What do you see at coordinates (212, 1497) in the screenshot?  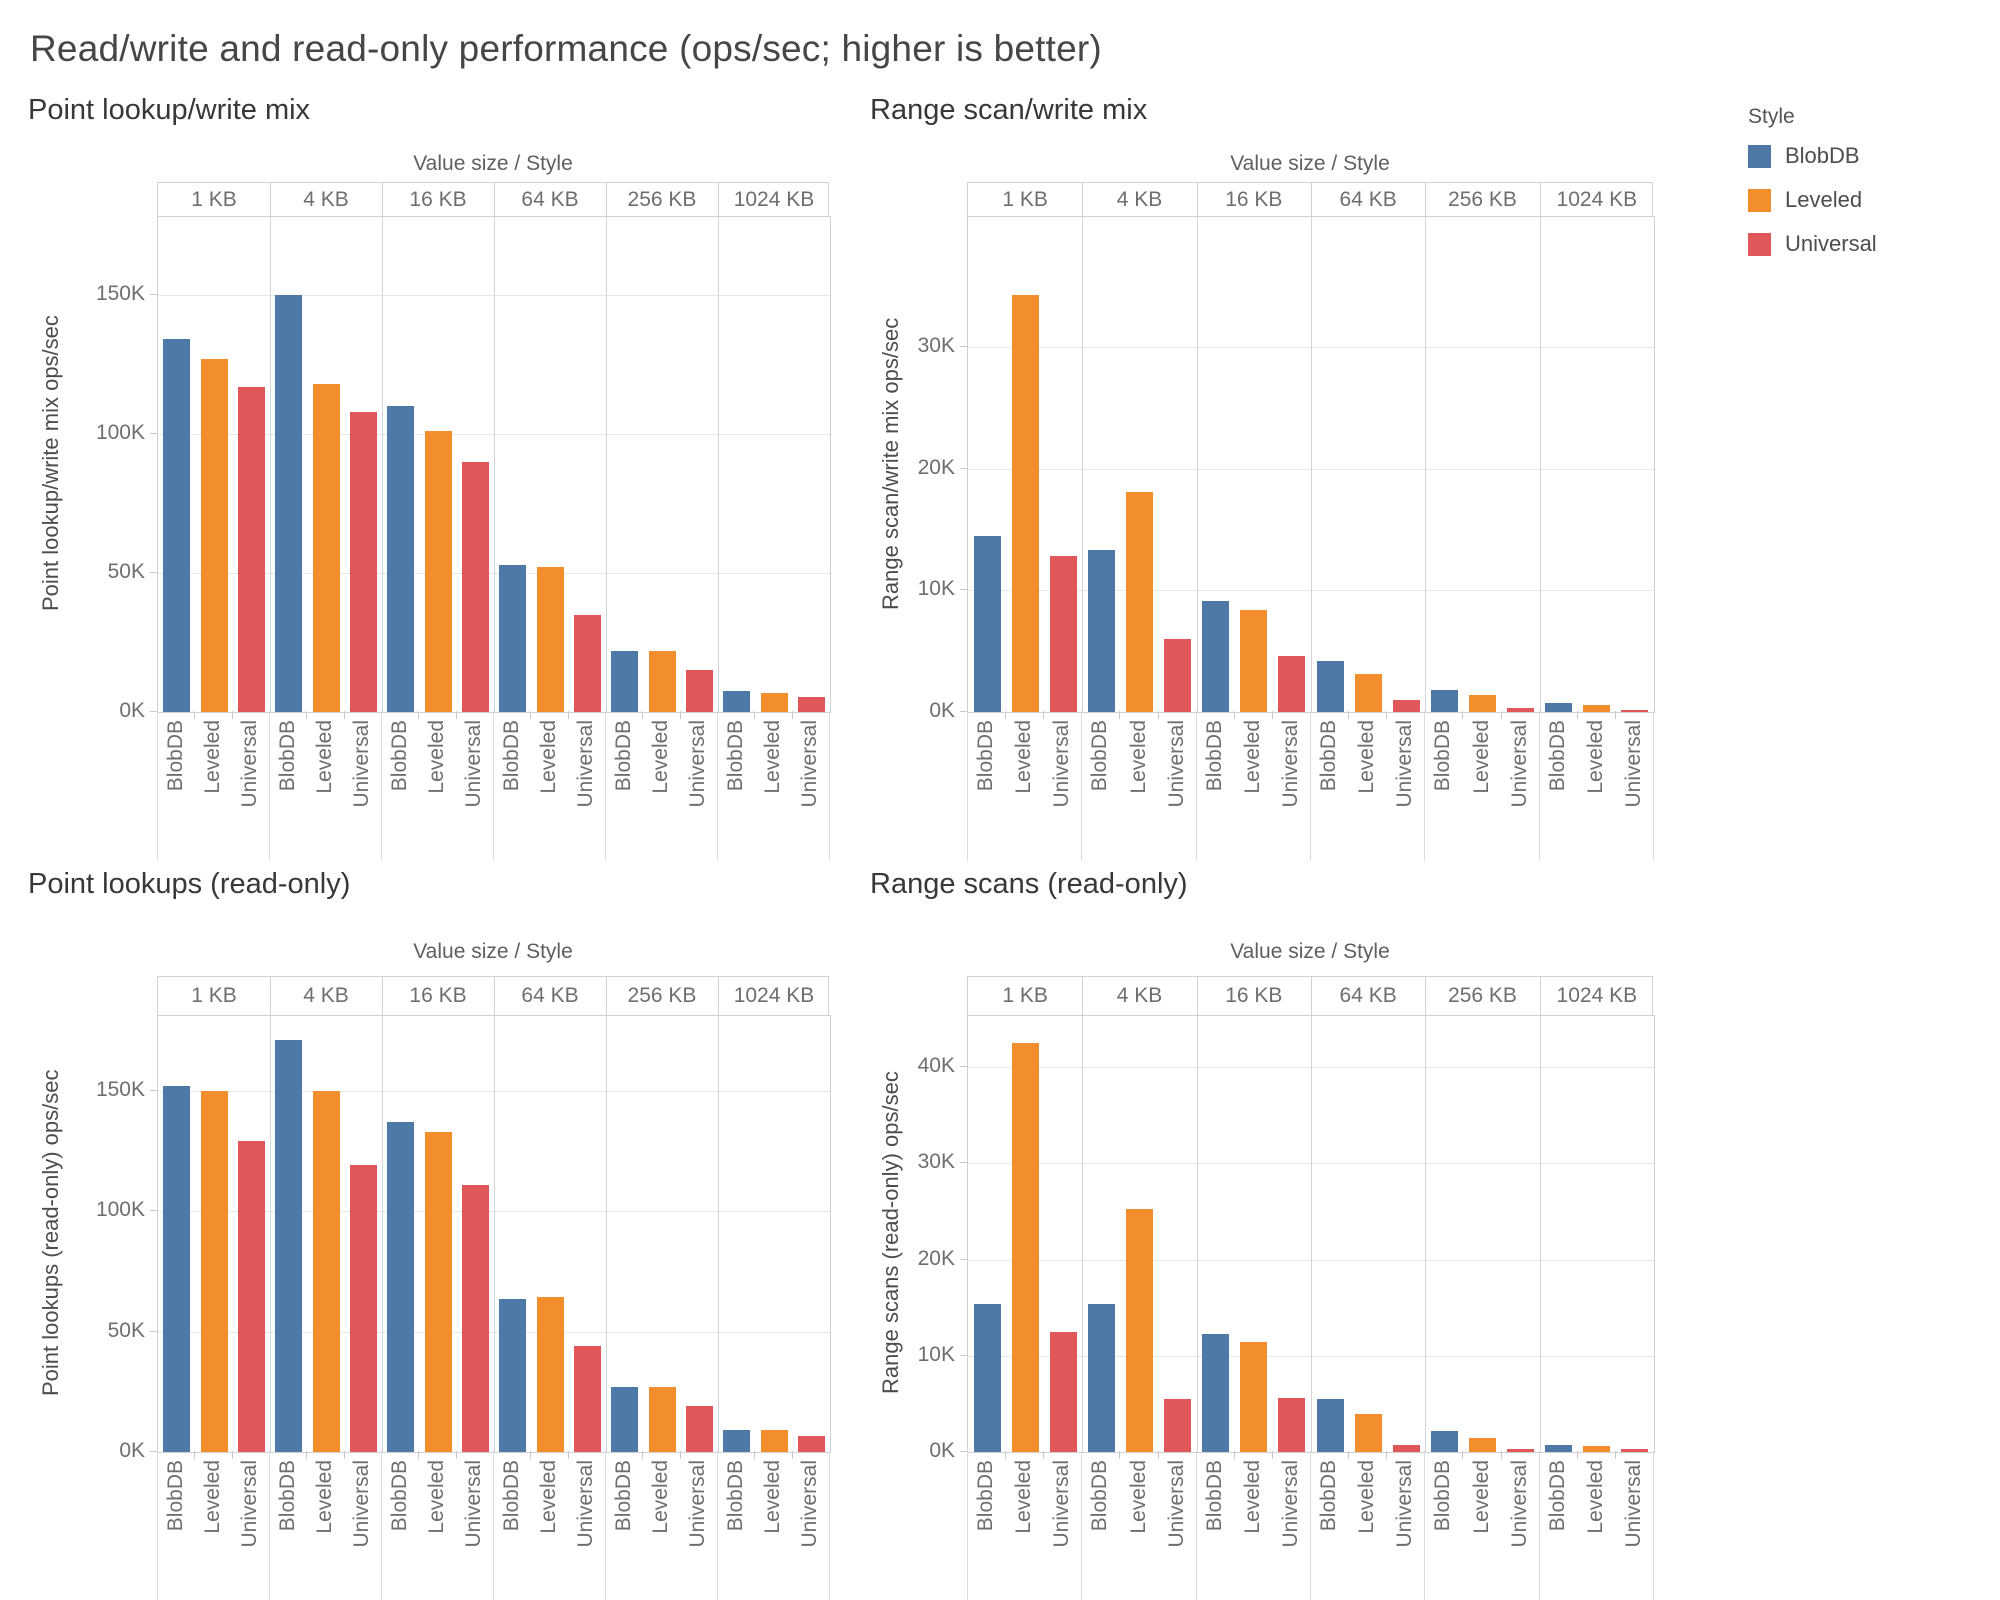 I see `x-label-1-kb-leveled: Leveled` at bounding box center [212, 1497].